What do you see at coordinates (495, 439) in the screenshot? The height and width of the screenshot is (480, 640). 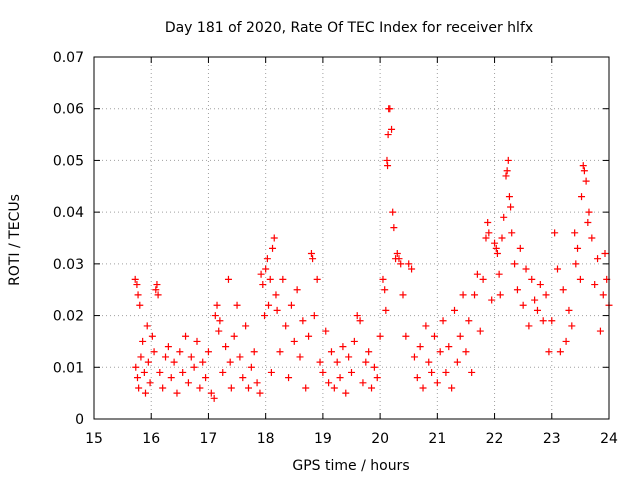 I see `x-tick-label: 22` at bounding box center [495, 439].